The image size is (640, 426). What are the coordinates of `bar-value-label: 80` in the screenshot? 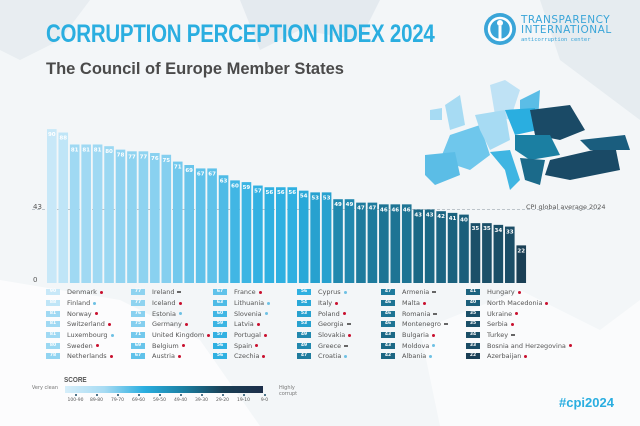 It's located at (109, 152).